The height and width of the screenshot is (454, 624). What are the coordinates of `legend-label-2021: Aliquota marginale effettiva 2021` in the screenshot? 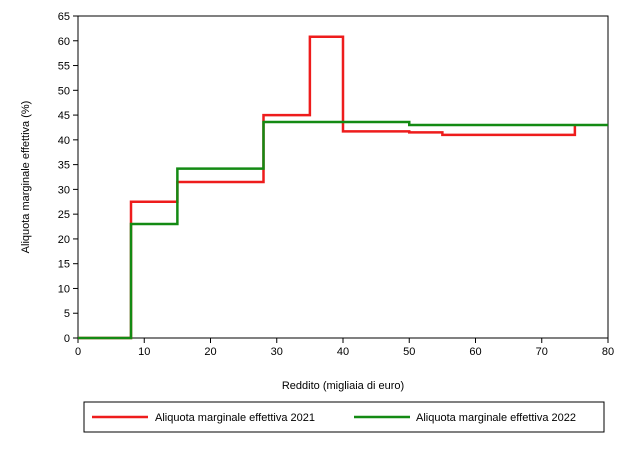 It's located at (235, 418).